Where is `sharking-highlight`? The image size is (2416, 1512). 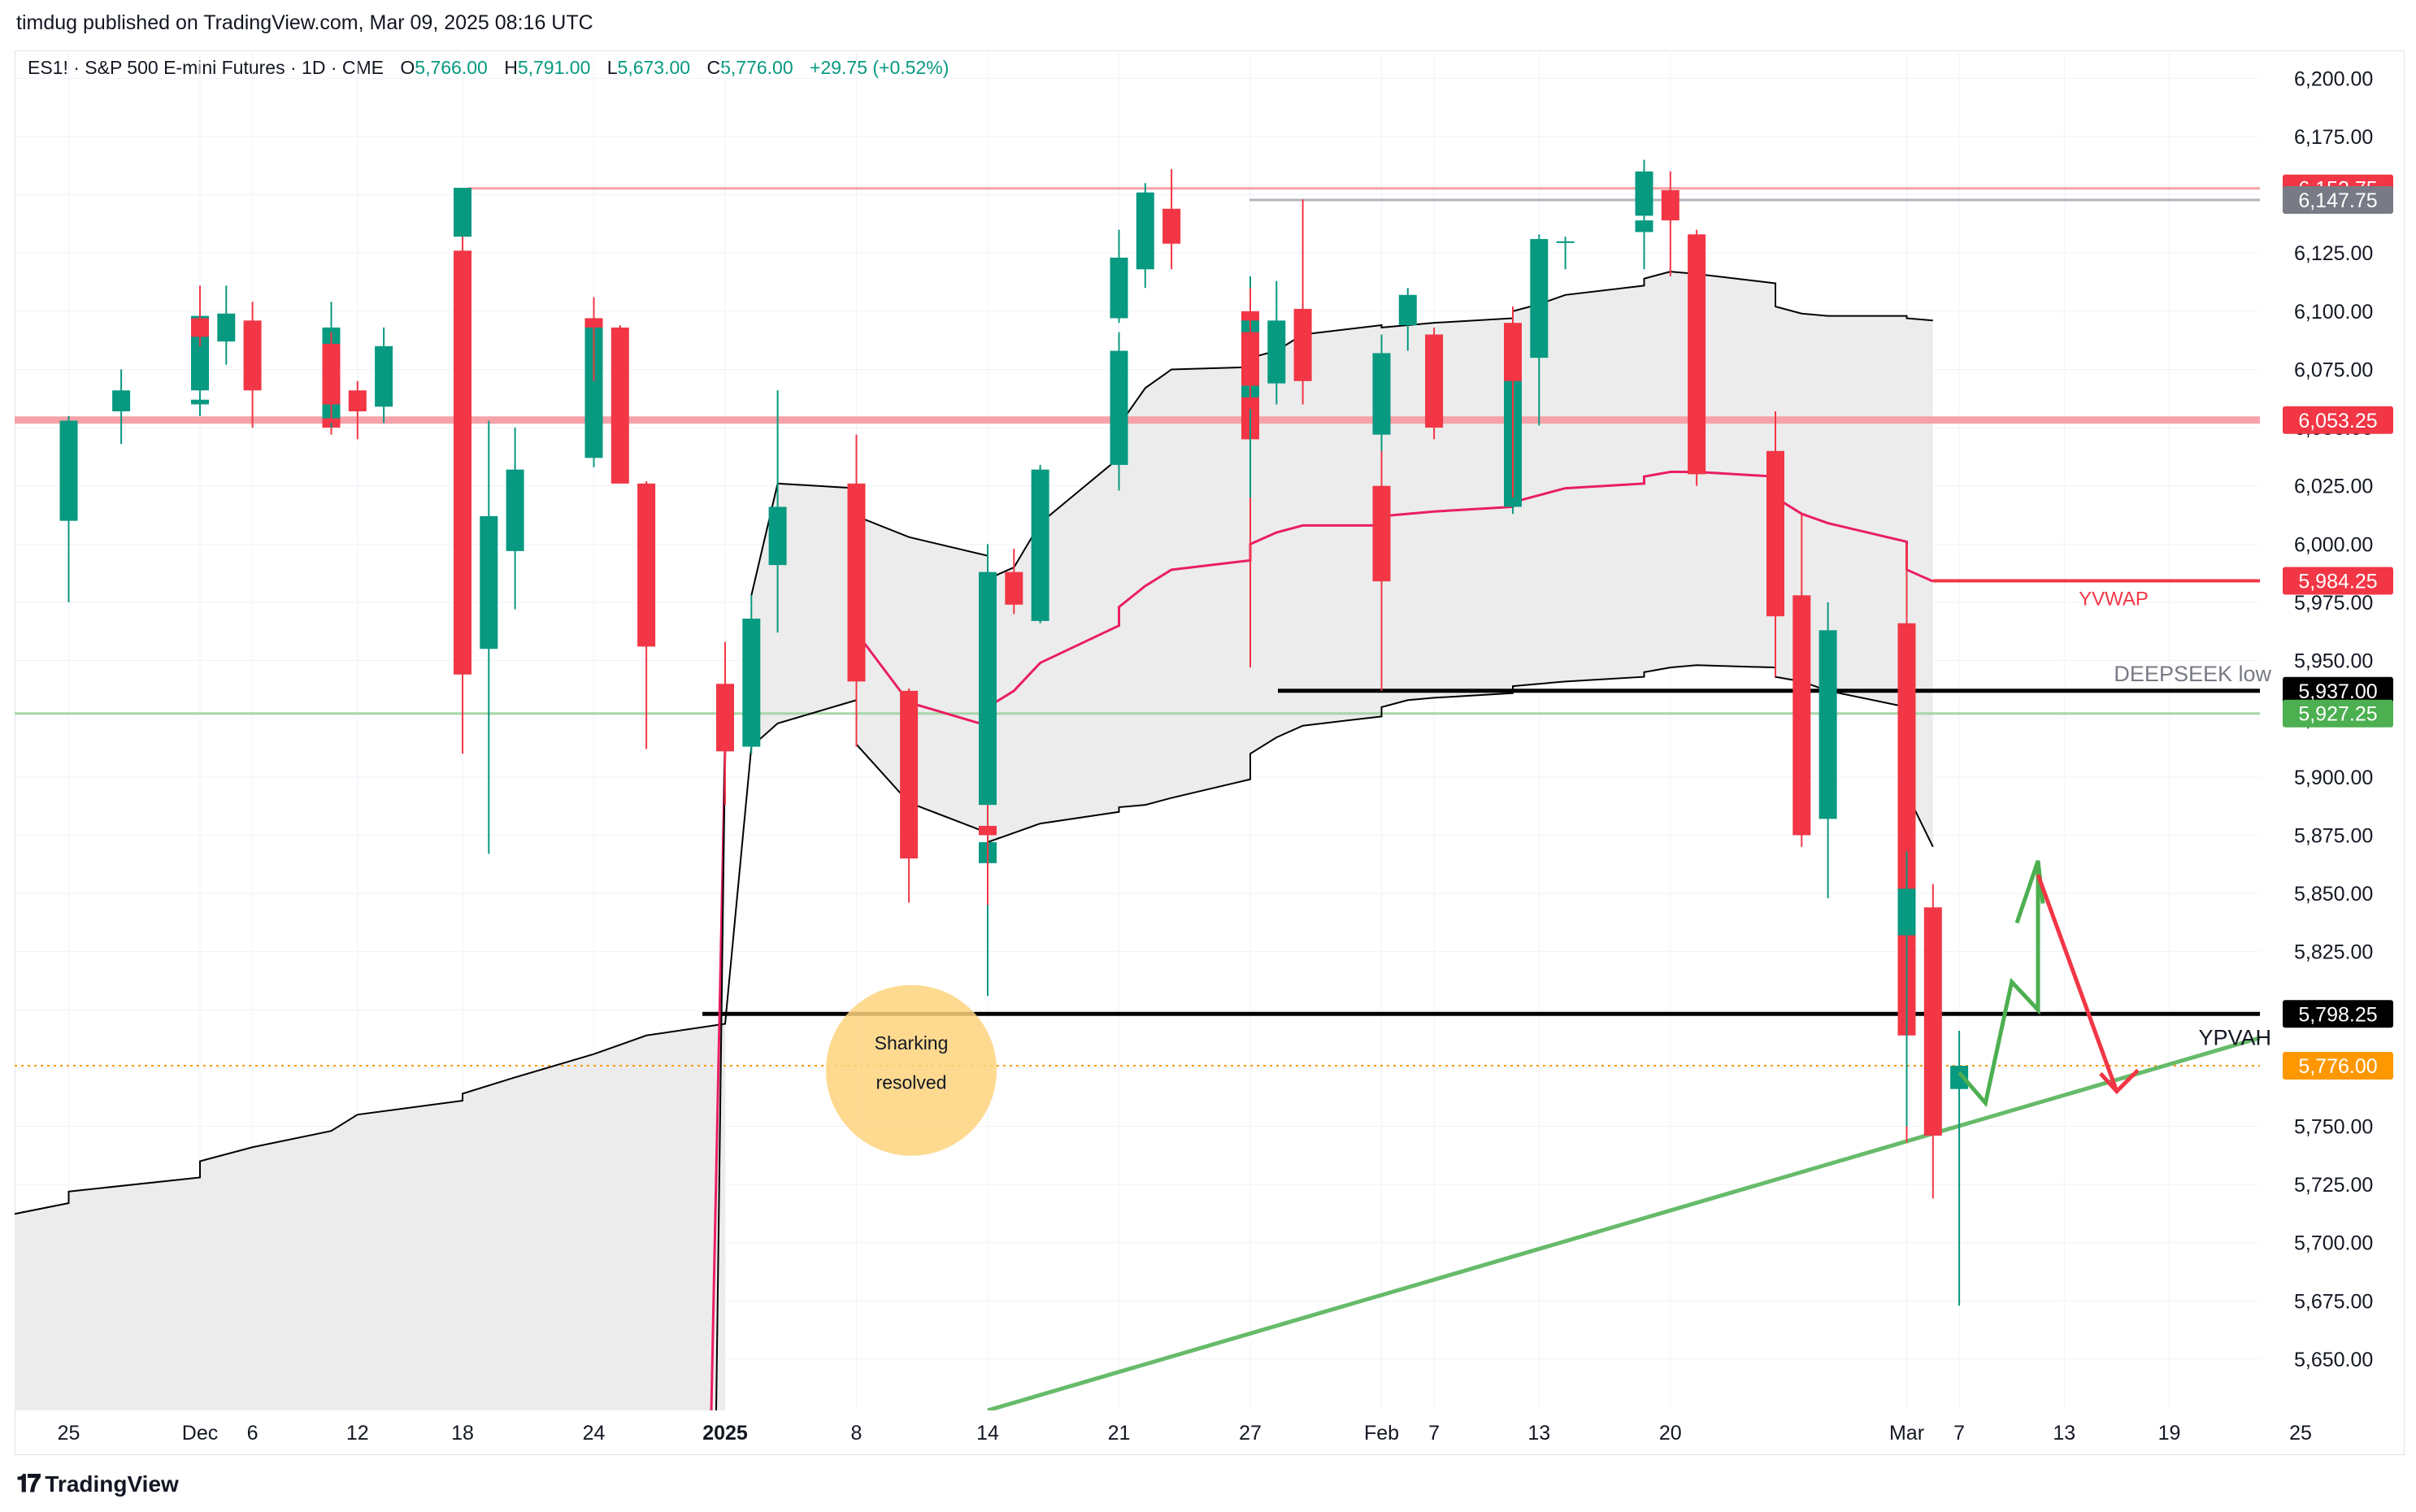 sharking-highlight is located at coordinates (911, 1070).